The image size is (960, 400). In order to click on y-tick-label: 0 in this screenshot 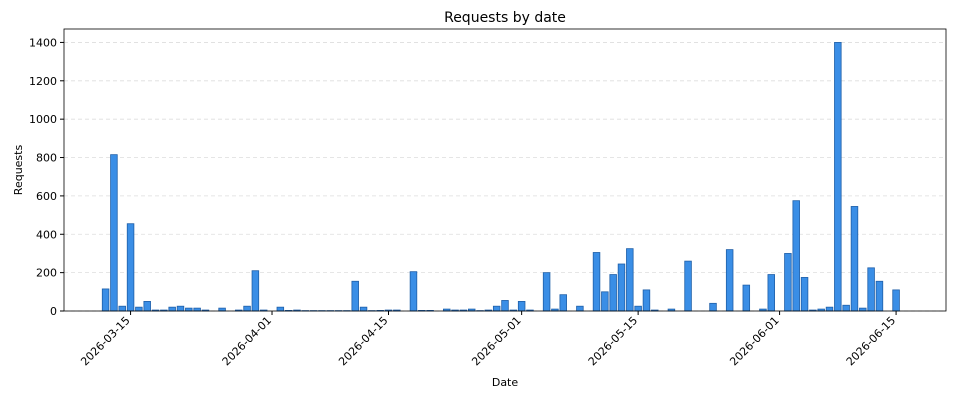, I will do `click(53, 311)`.